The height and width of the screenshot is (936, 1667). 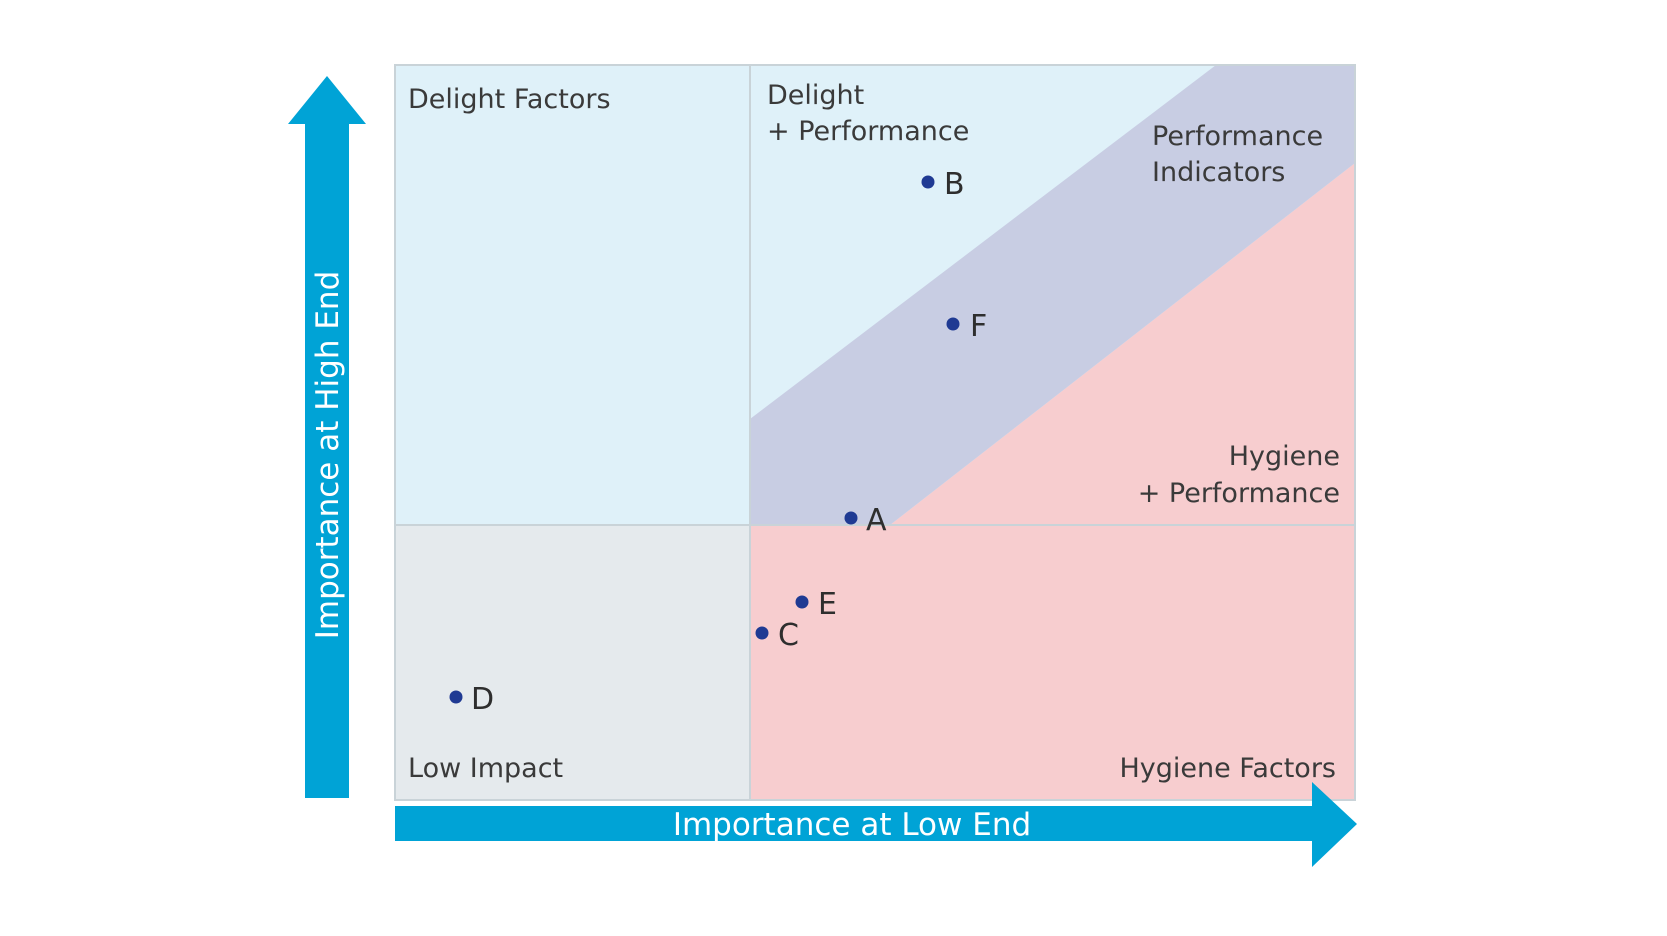 What do you see at coordinates (928, 182) in the screenshot?
I see `point-b-marker` at bounding box center [928, 182].